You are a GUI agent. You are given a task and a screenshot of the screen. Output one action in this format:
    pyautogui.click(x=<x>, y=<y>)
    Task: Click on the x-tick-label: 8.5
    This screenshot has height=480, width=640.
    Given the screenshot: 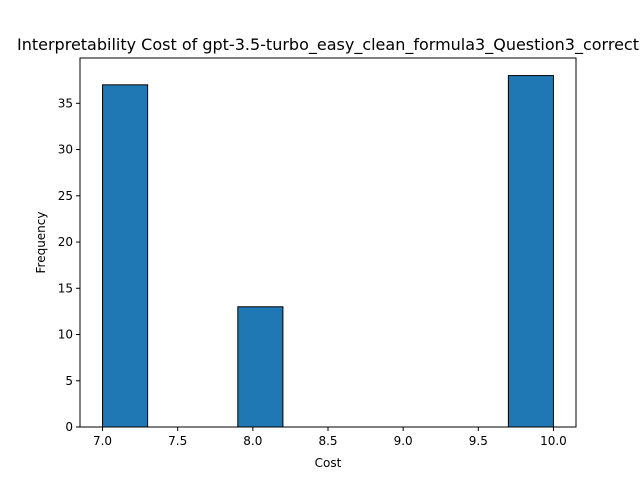 What is the action you would take?
    pyautogui.click(x=327, y=441)
    